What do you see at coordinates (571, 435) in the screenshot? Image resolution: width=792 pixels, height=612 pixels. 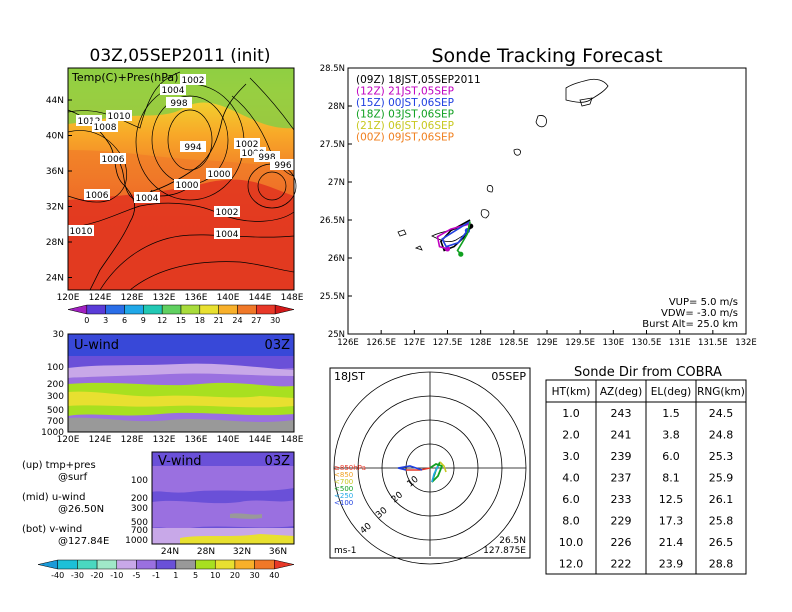 I see `table-cell: 2.0` at bounding box center [571, 435].